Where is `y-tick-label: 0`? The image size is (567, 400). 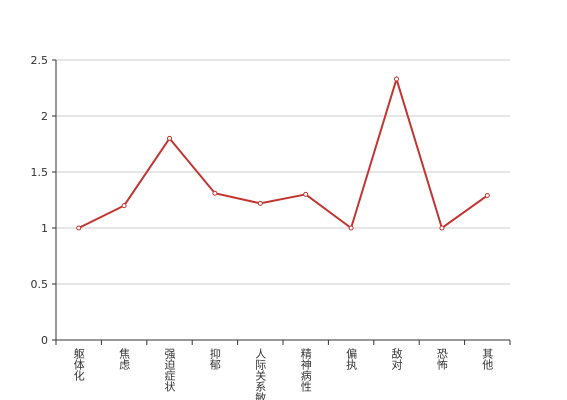 y-tick-label: 0 is located at coordinates (44, 340).